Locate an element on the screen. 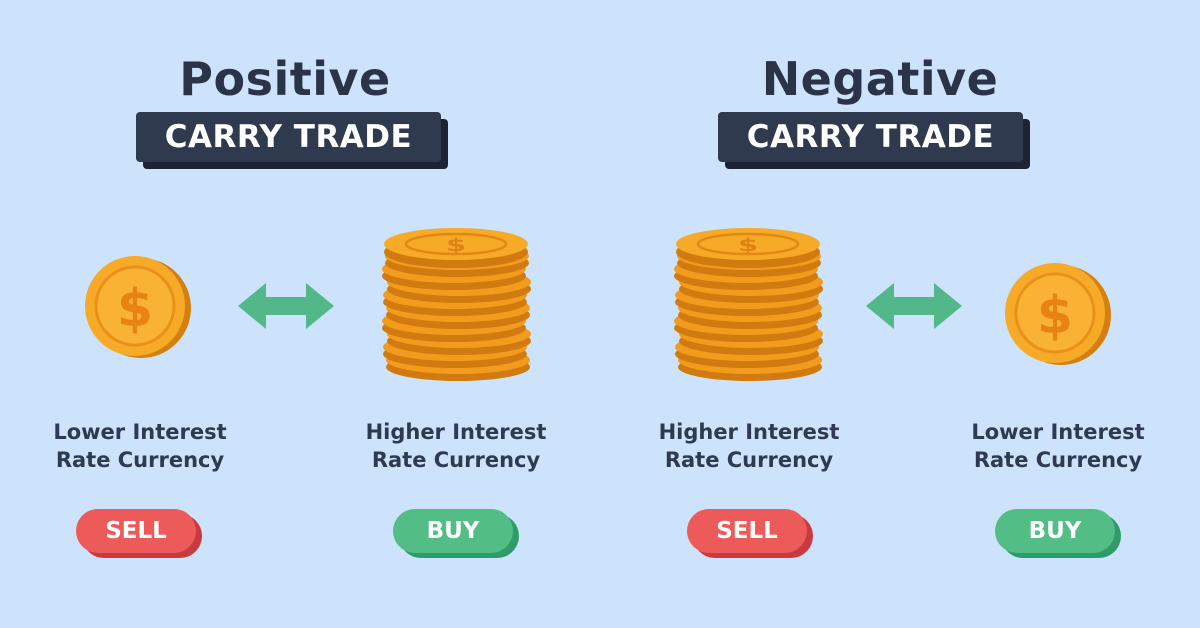 This screenshot has height=628, width=1200. positive-subtitle-banner: CARRY TRADE is located at coordinates (292, 140).